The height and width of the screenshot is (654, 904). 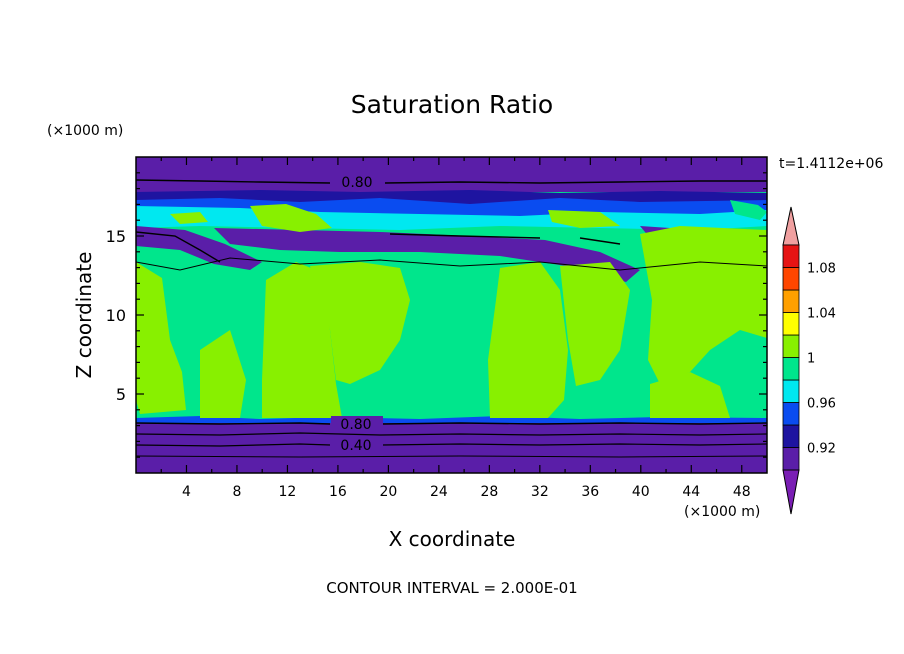 What do you see at coordinates (186, 492) in the screenshot?
I see `x-tick-label: 4` at bounding box center [186, 492].